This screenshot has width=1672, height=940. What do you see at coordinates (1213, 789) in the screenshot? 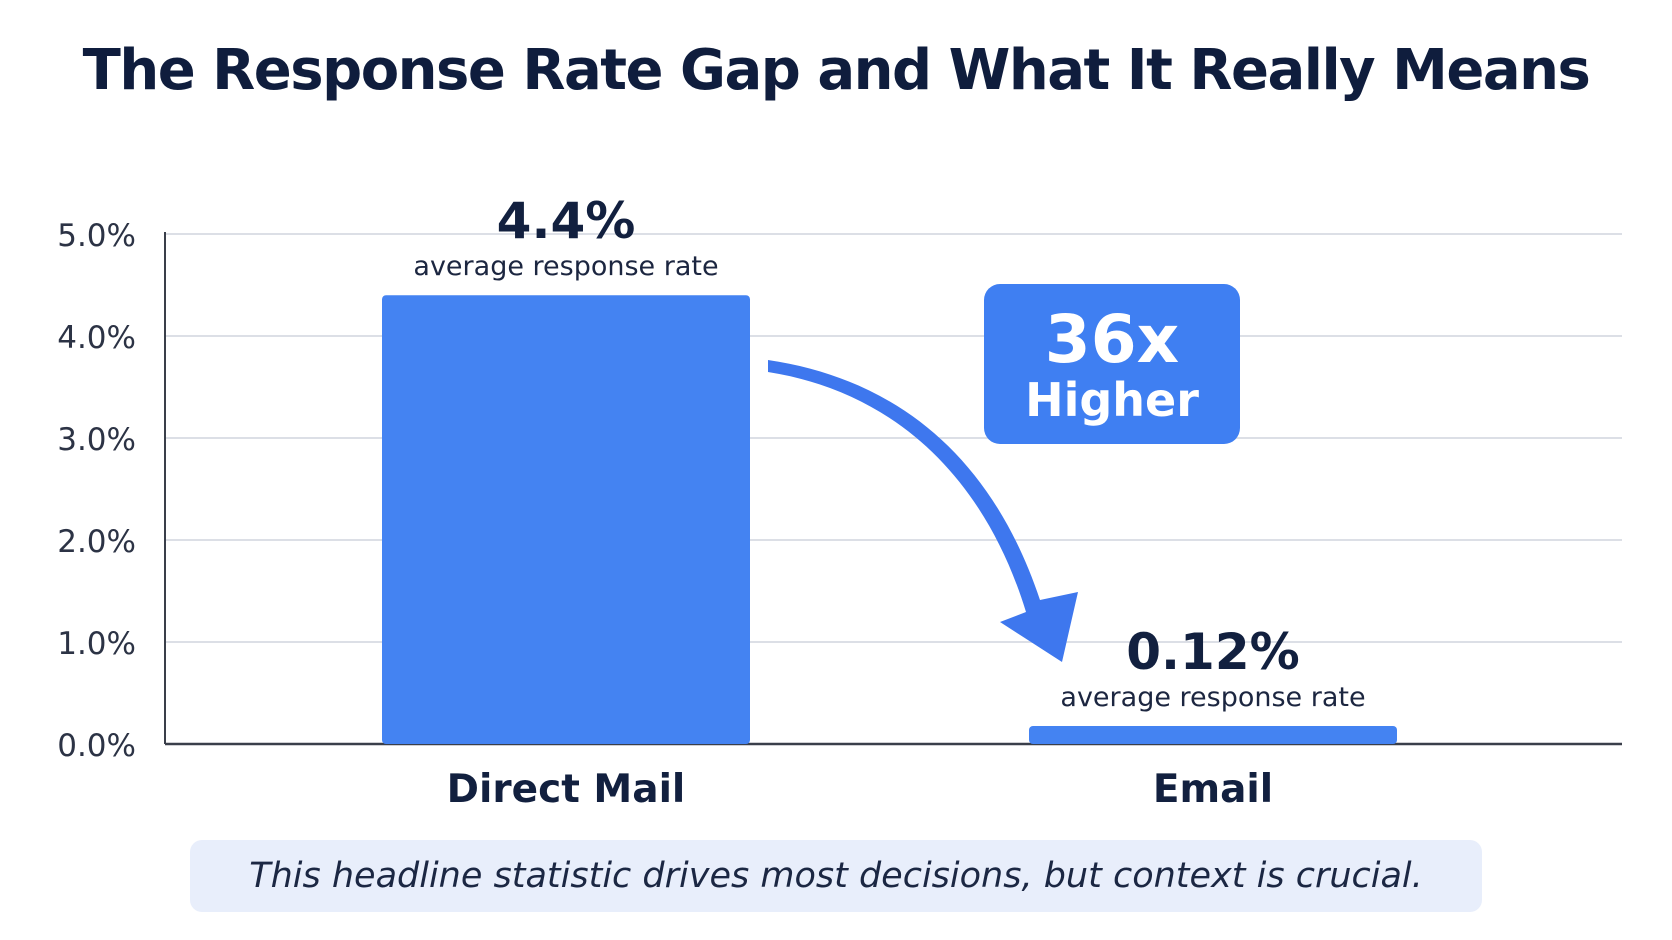
I see `category-label: Email` at bounding box center [1213, 789].